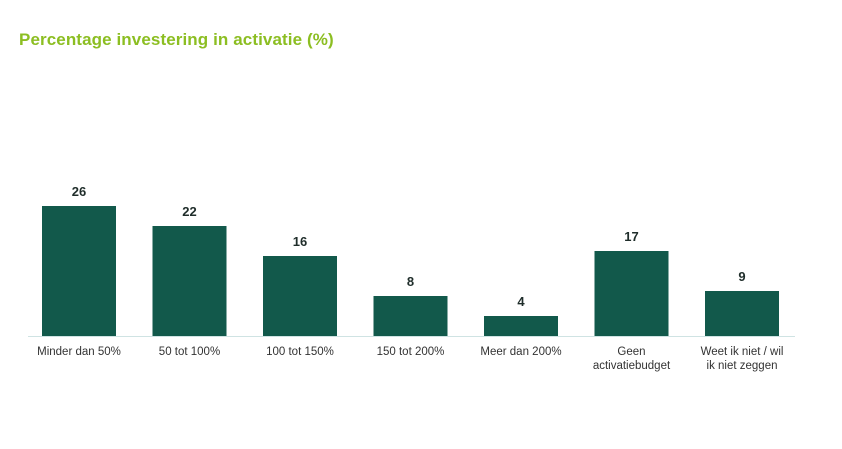 This screenshot has height=449, width=842. I want to click on category-label: Geen activatiebudget, so click(632, 359).